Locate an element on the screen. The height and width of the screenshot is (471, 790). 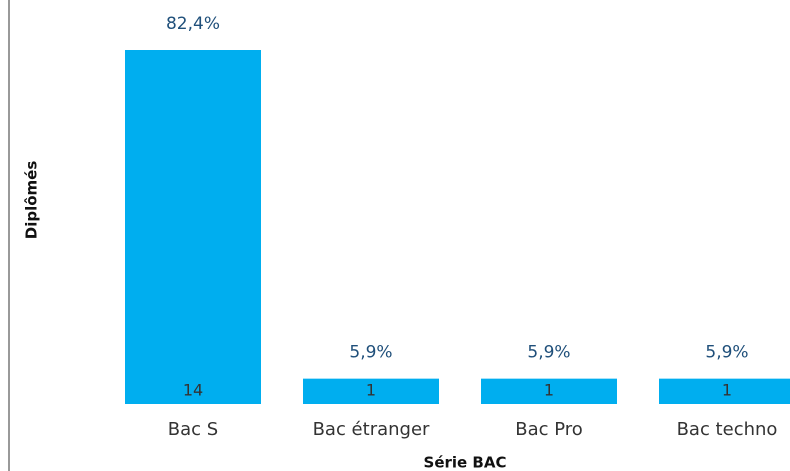
x-tick-label: Bac techno is located at coordinates (727, 429).